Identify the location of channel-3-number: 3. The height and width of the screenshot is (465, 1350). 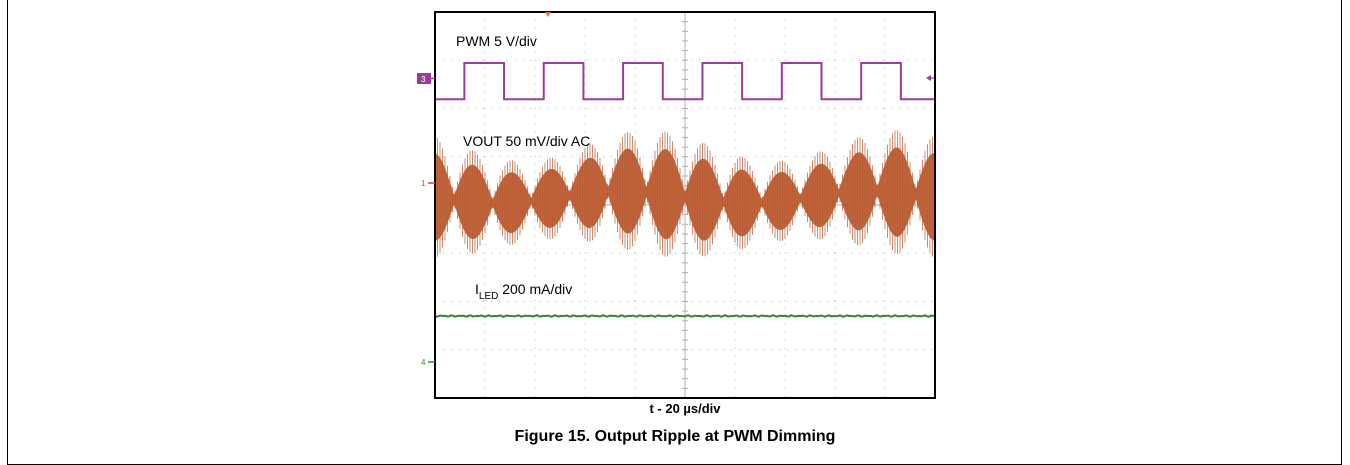
(423, 79).